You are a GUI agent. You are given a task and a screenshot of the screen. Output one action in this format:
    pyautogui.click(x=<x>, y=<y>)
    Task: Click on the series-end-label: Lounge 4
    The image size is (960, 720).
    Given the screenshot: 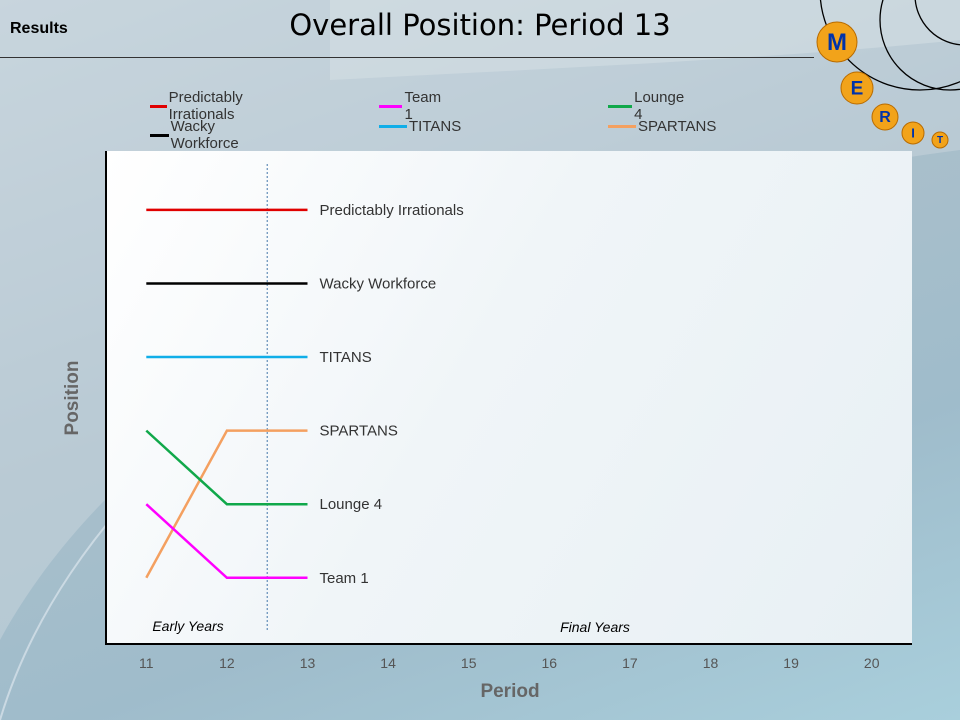 What is the action you would take?
    pyautogui.click(x=351, y=504)
    